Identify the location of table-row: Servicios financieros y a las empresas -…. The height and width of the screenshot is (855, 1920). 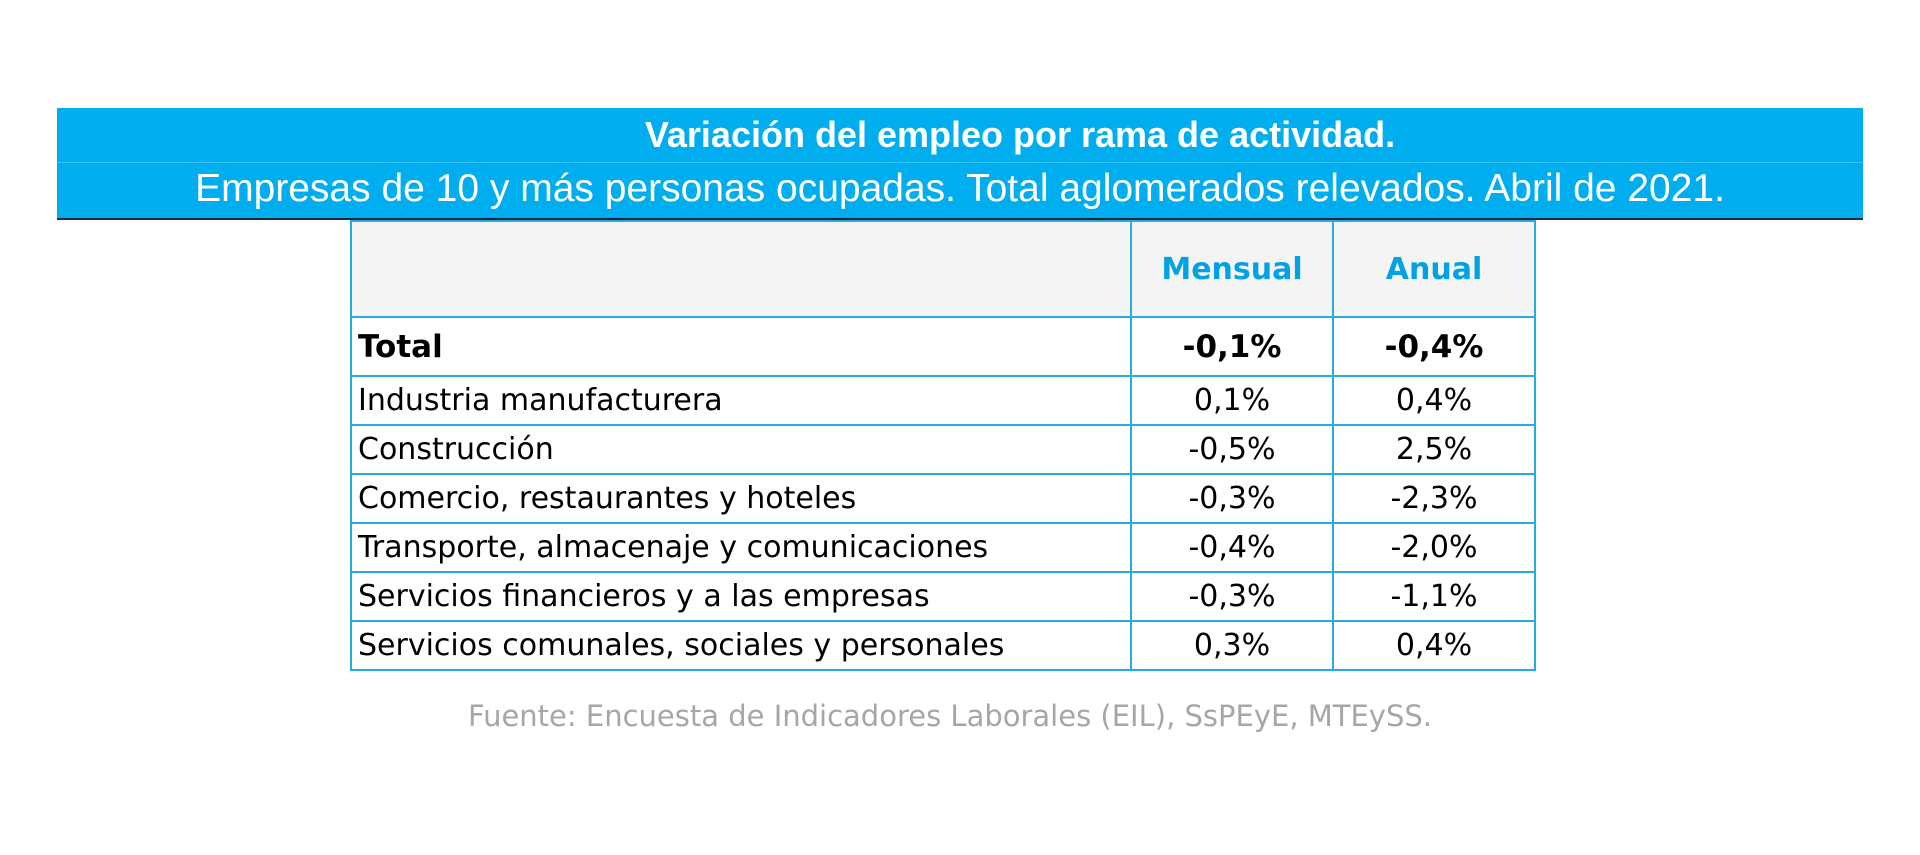
(943, 596).